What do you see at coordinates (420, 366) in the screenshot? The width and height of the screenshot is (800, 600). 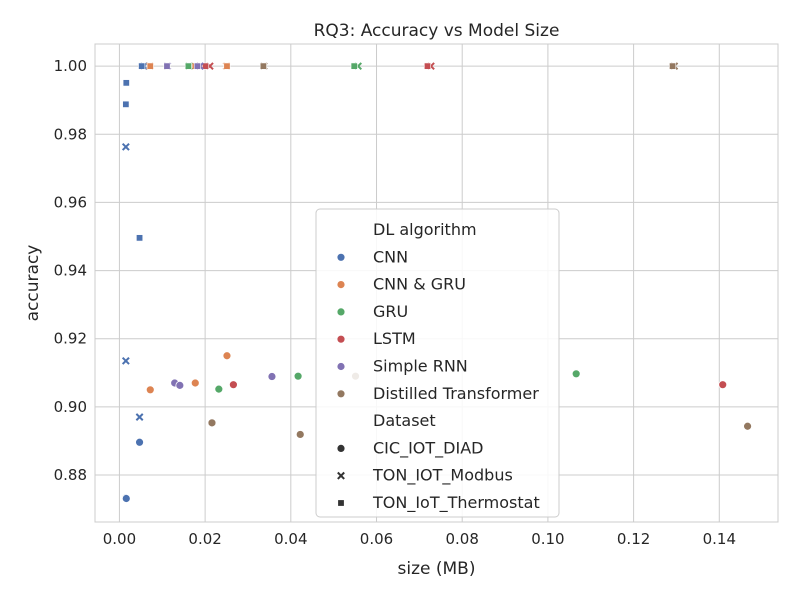 I see `legend-entry-label: Simple RNN` at bounding box center [420, 366].